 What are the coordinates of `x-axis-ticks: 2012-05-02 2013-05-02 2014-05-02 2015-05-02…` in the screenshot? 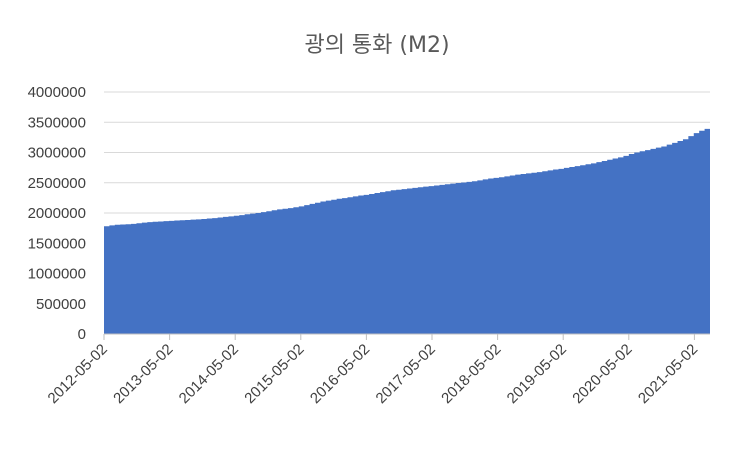 It's located at (373, 370).